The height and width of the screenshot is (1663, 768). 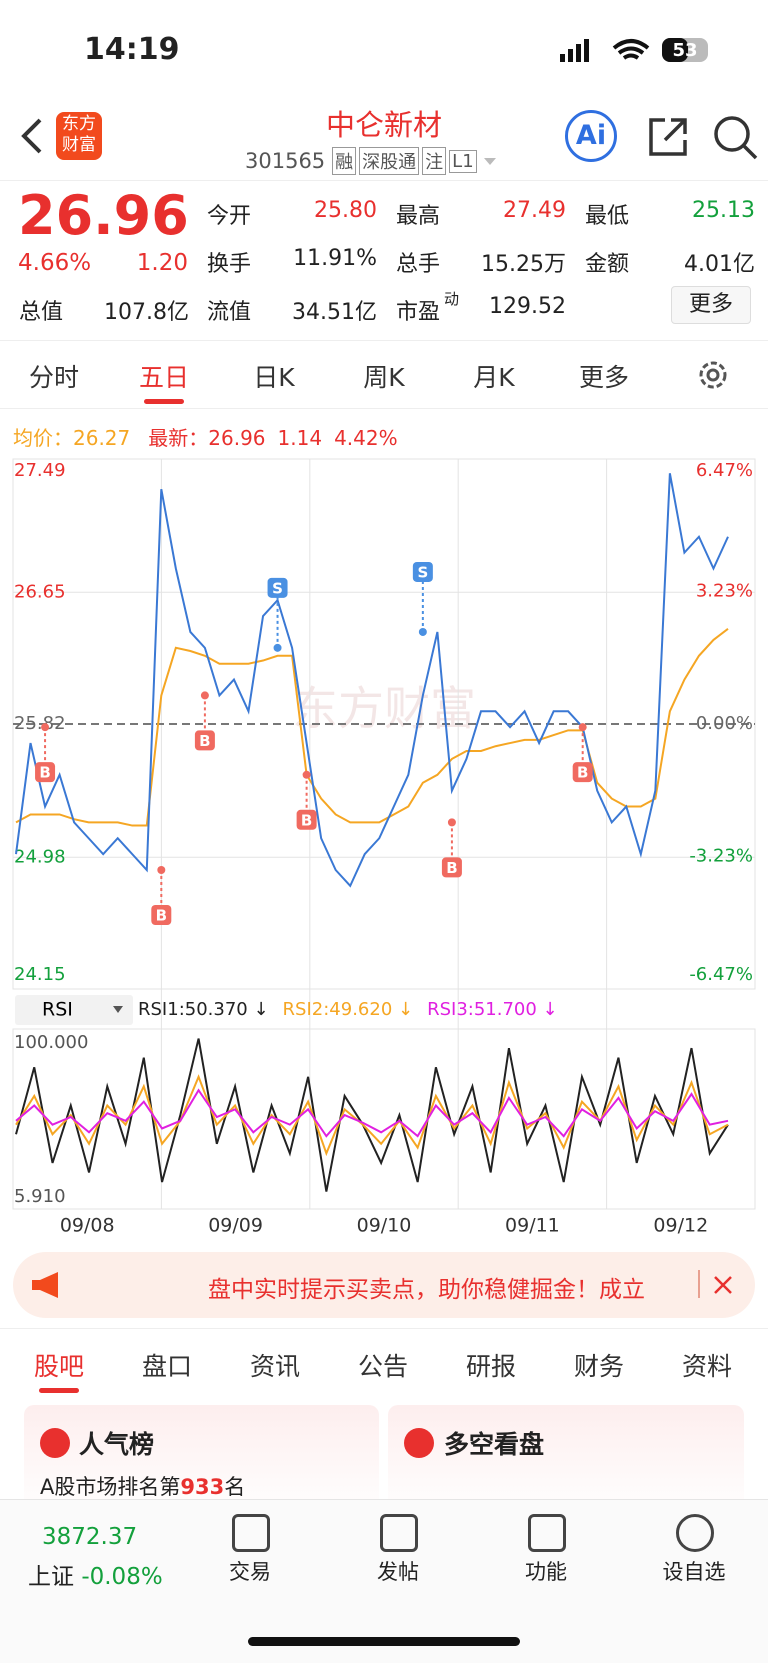 I want to click on tab: 财务, so click(x=598, y=1366).